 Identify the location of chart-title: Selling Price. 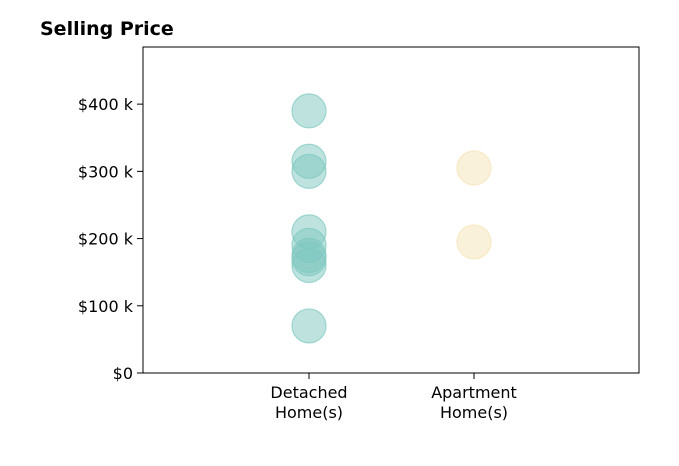
(107, 29).